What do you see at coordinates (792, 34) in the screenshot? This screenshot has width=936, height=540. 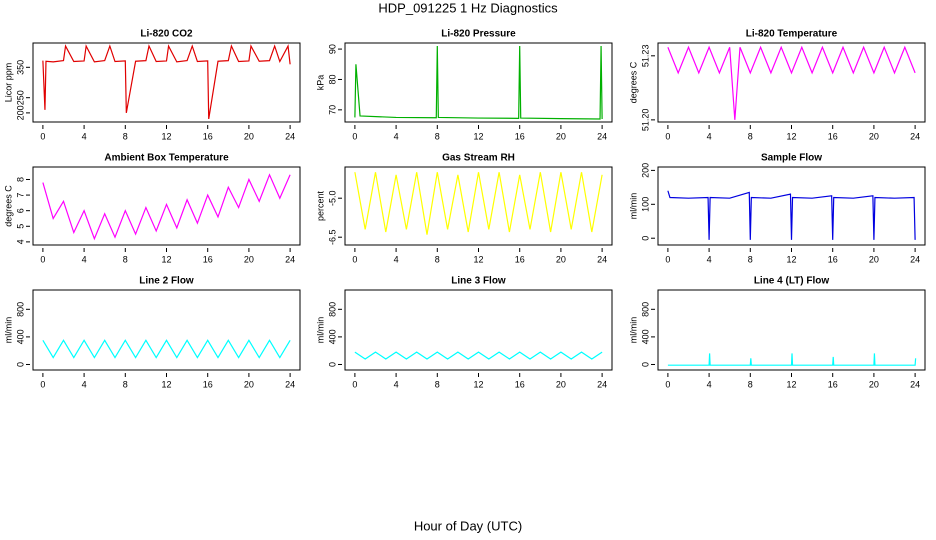 I see `panel-title: Li-820 Temperature` at bounding box center [792, 34].